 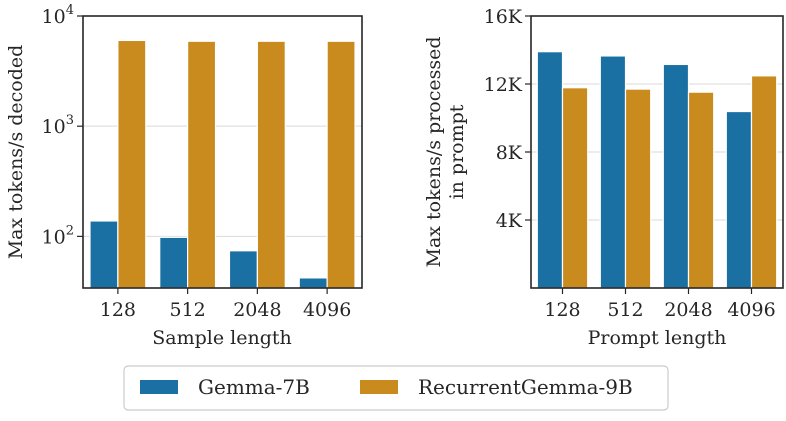 I want to click on right-x-axis-label: Prompt length, so click(x=657, y=338).